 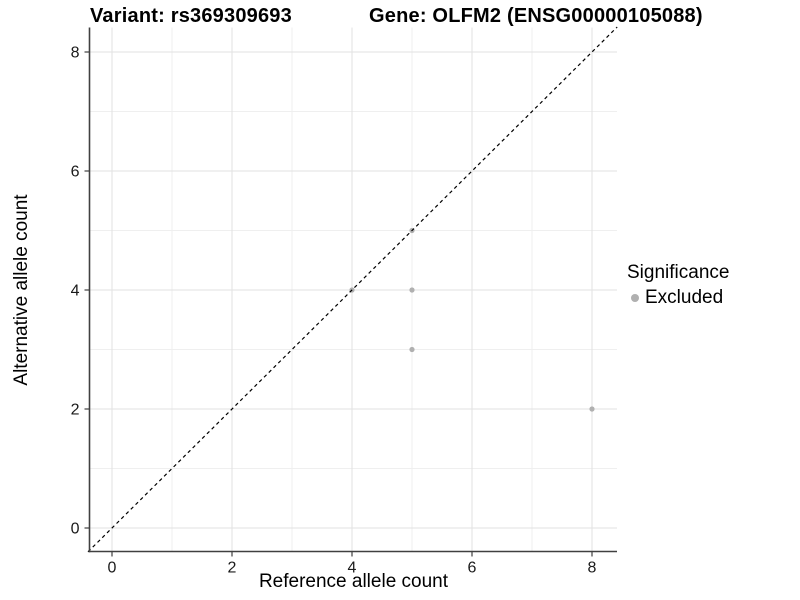 What do you see at coordinates (112, 568) in the screenshot?
I see `x-tick-label: 0` at bounding box center [112, 568].